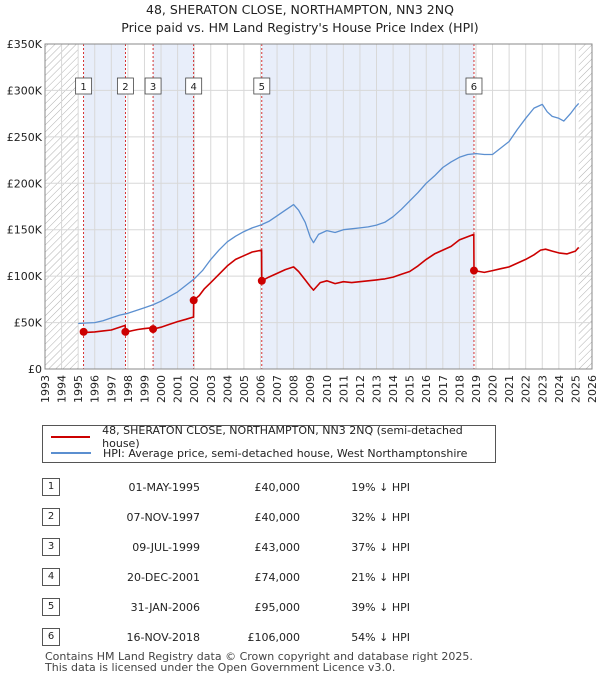 This screenshot has height=680, width=600. Describe the element at coordinates (51, 577) in the screenshot. I see `row-number-badge: 4` at that location.